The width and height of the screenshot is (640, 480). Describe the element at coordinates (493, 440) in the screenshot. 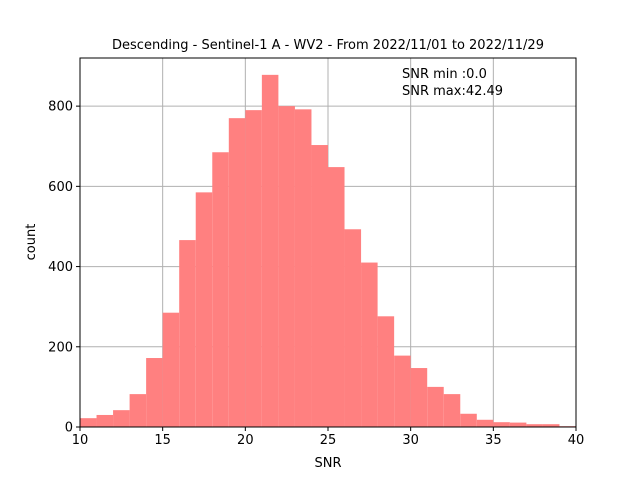

I see `x-tick-label: 35` at that location.